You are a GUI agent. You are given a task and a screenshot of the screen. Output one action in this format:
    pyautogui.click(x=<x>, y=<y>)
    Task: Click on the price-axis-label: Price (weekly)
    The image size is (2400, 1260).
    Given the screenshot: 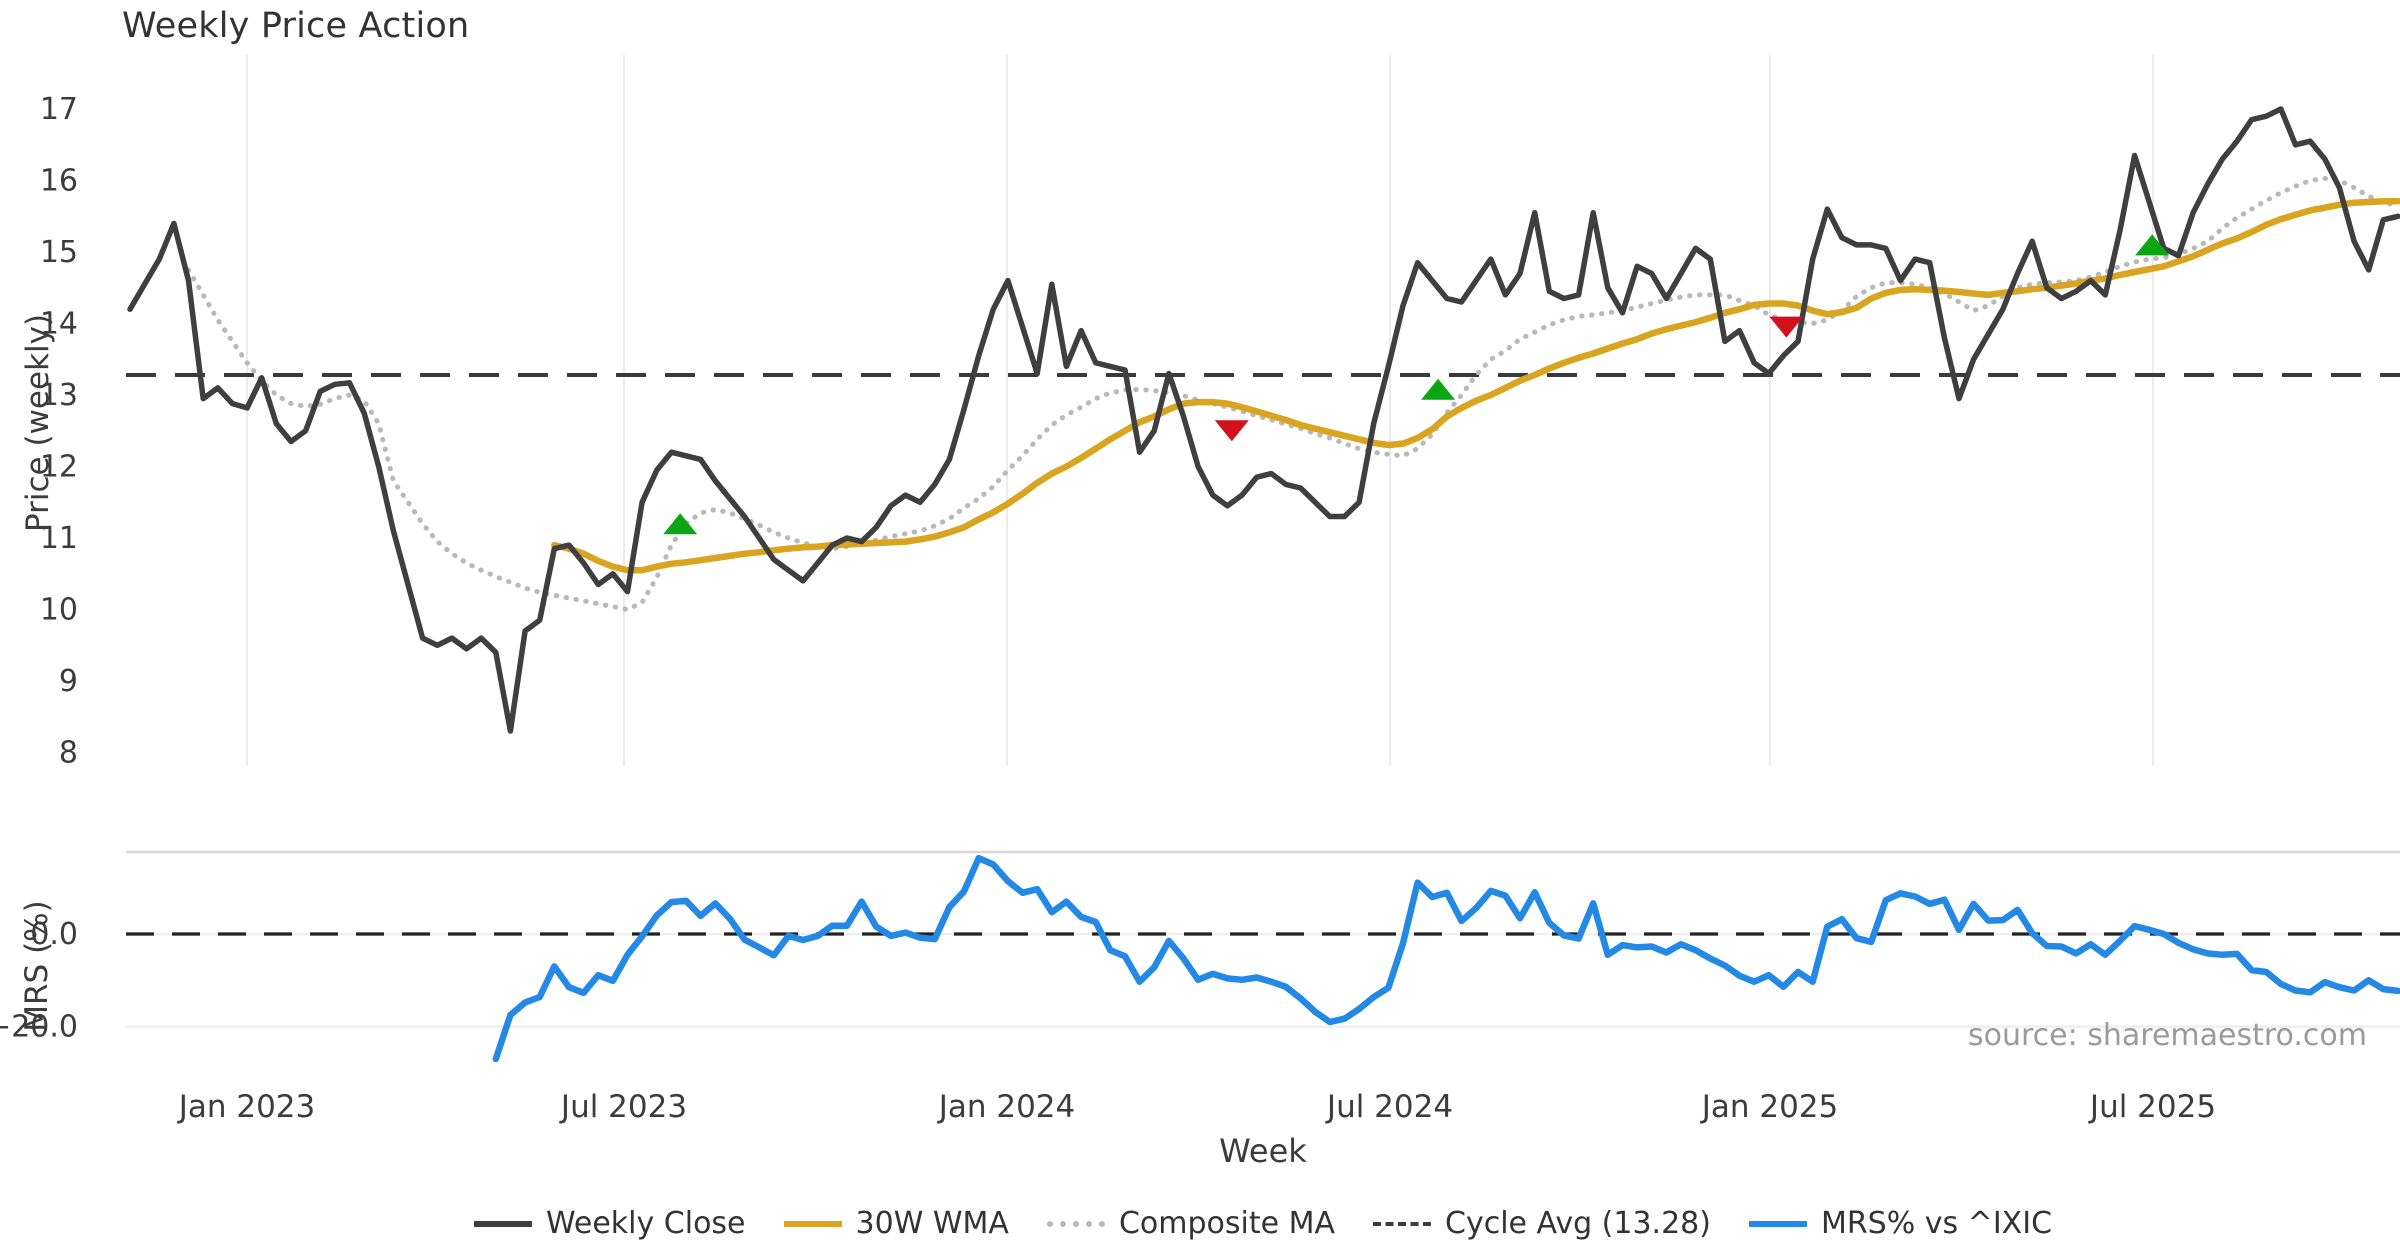 What is the action you would take?
    pyautogui.click(x=38, y=422)
    